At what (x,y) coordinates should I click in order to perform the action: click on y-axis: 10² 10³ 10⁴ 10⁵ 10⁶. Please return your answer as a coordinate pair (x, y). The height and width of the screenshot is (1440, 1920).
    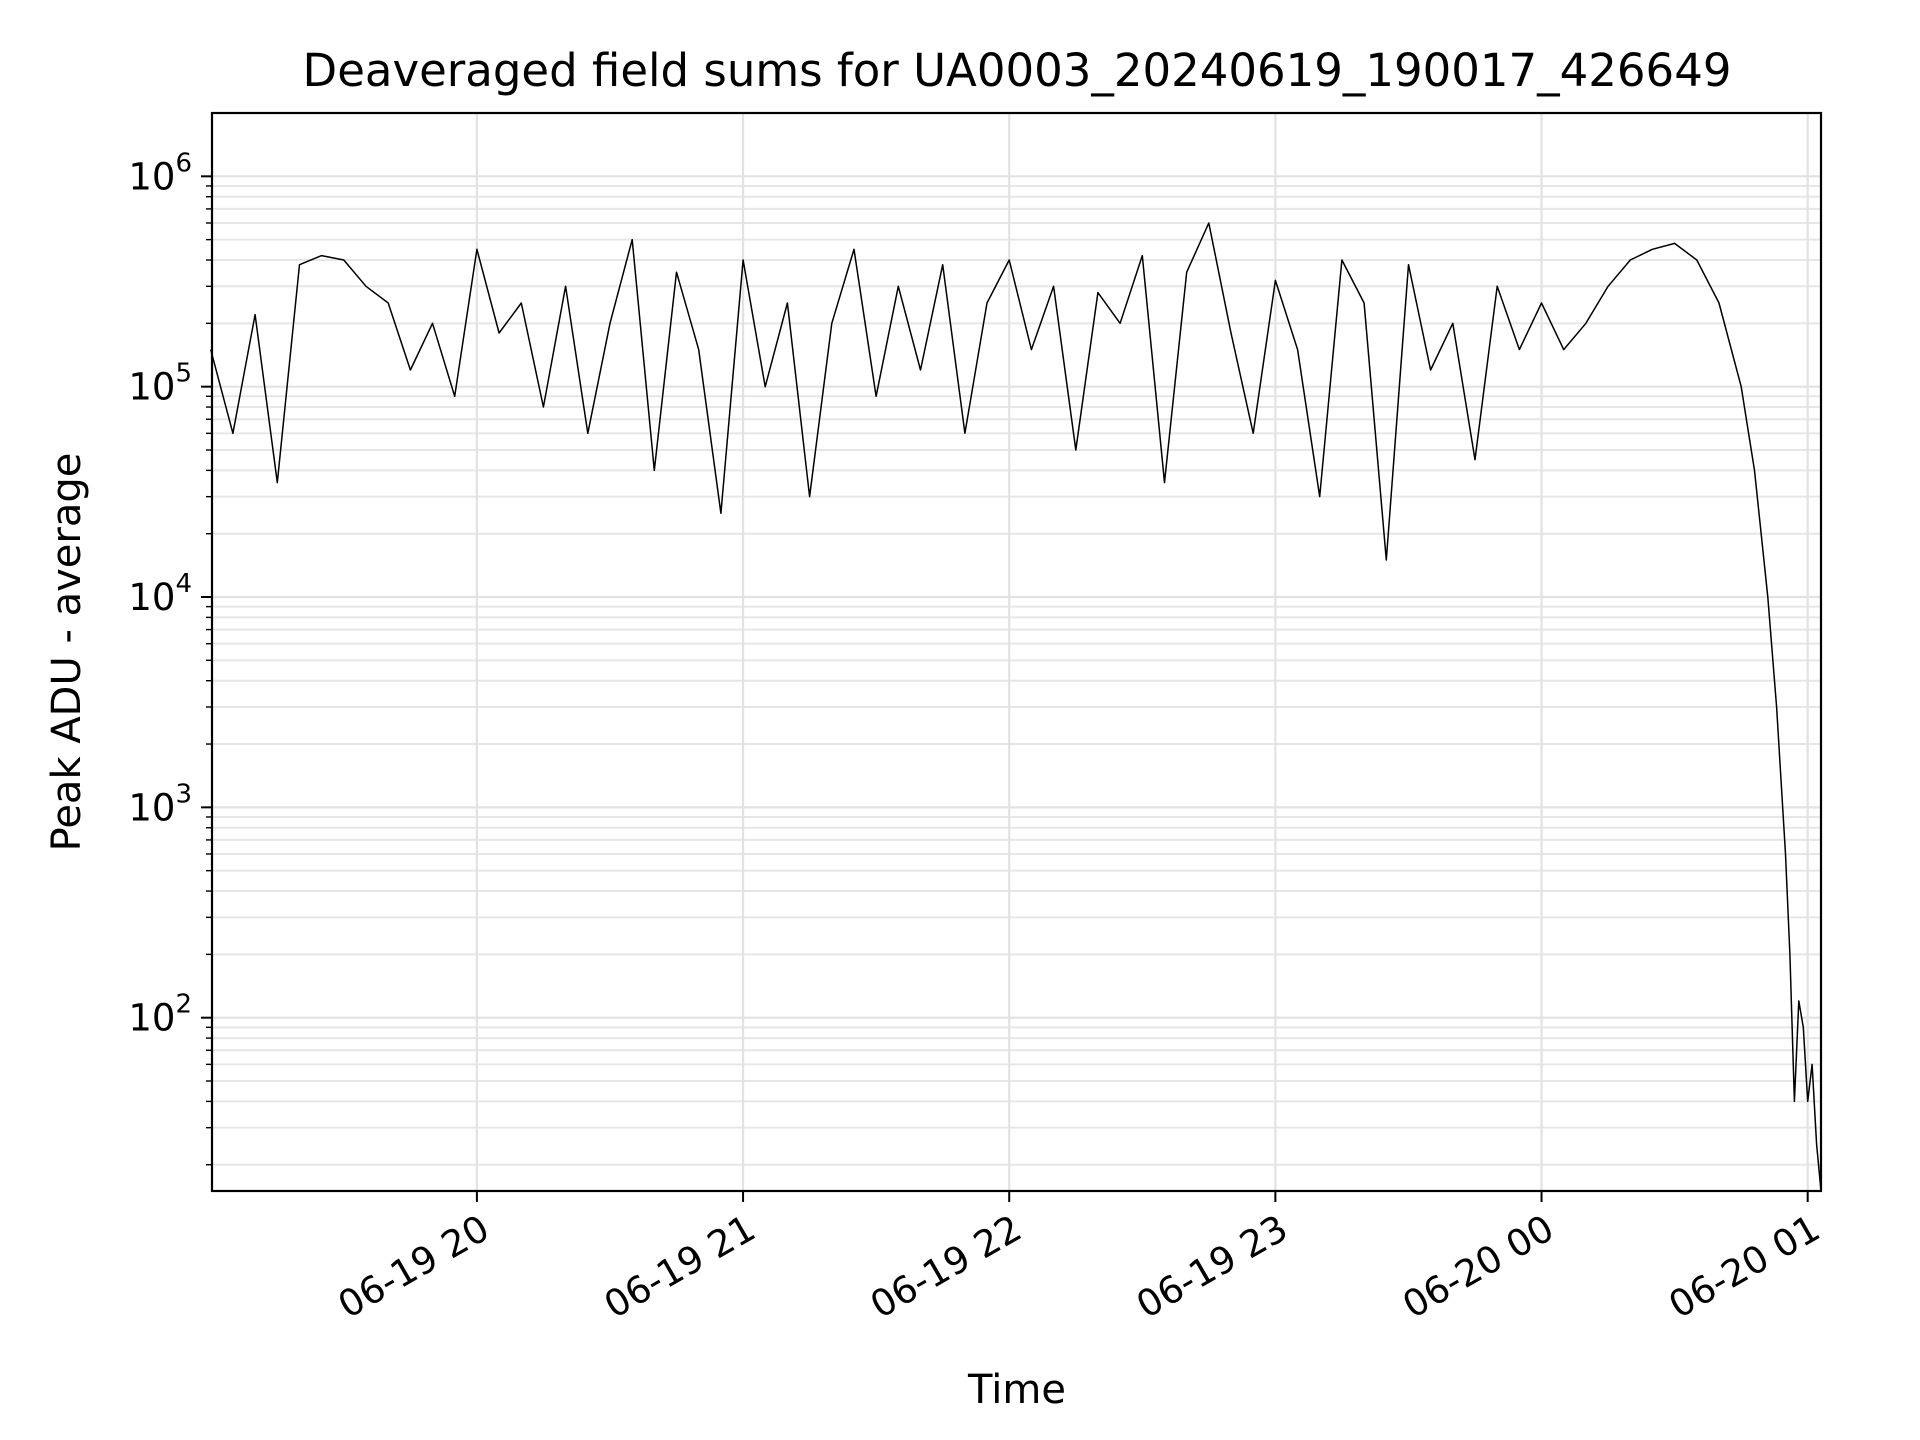
    Looking at the image, I should click on (170, 657).